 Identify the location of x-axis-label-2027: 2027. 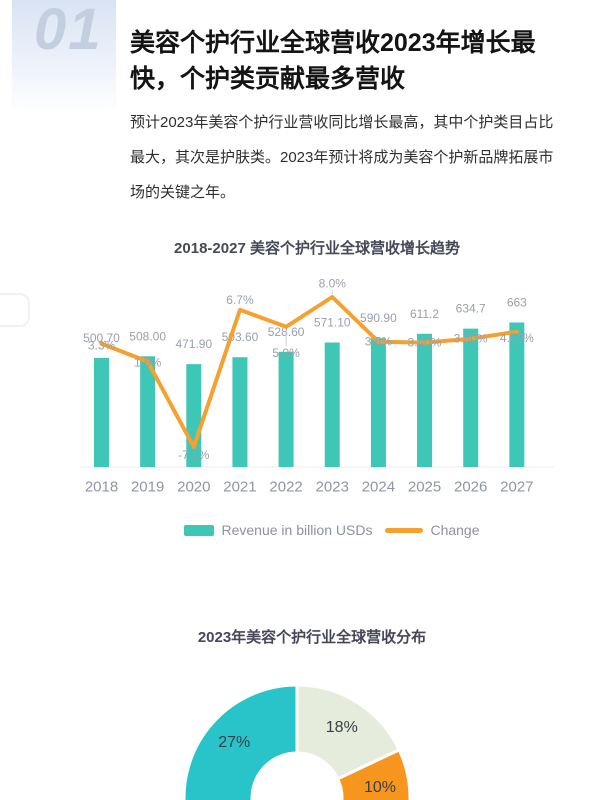
(516, 487).